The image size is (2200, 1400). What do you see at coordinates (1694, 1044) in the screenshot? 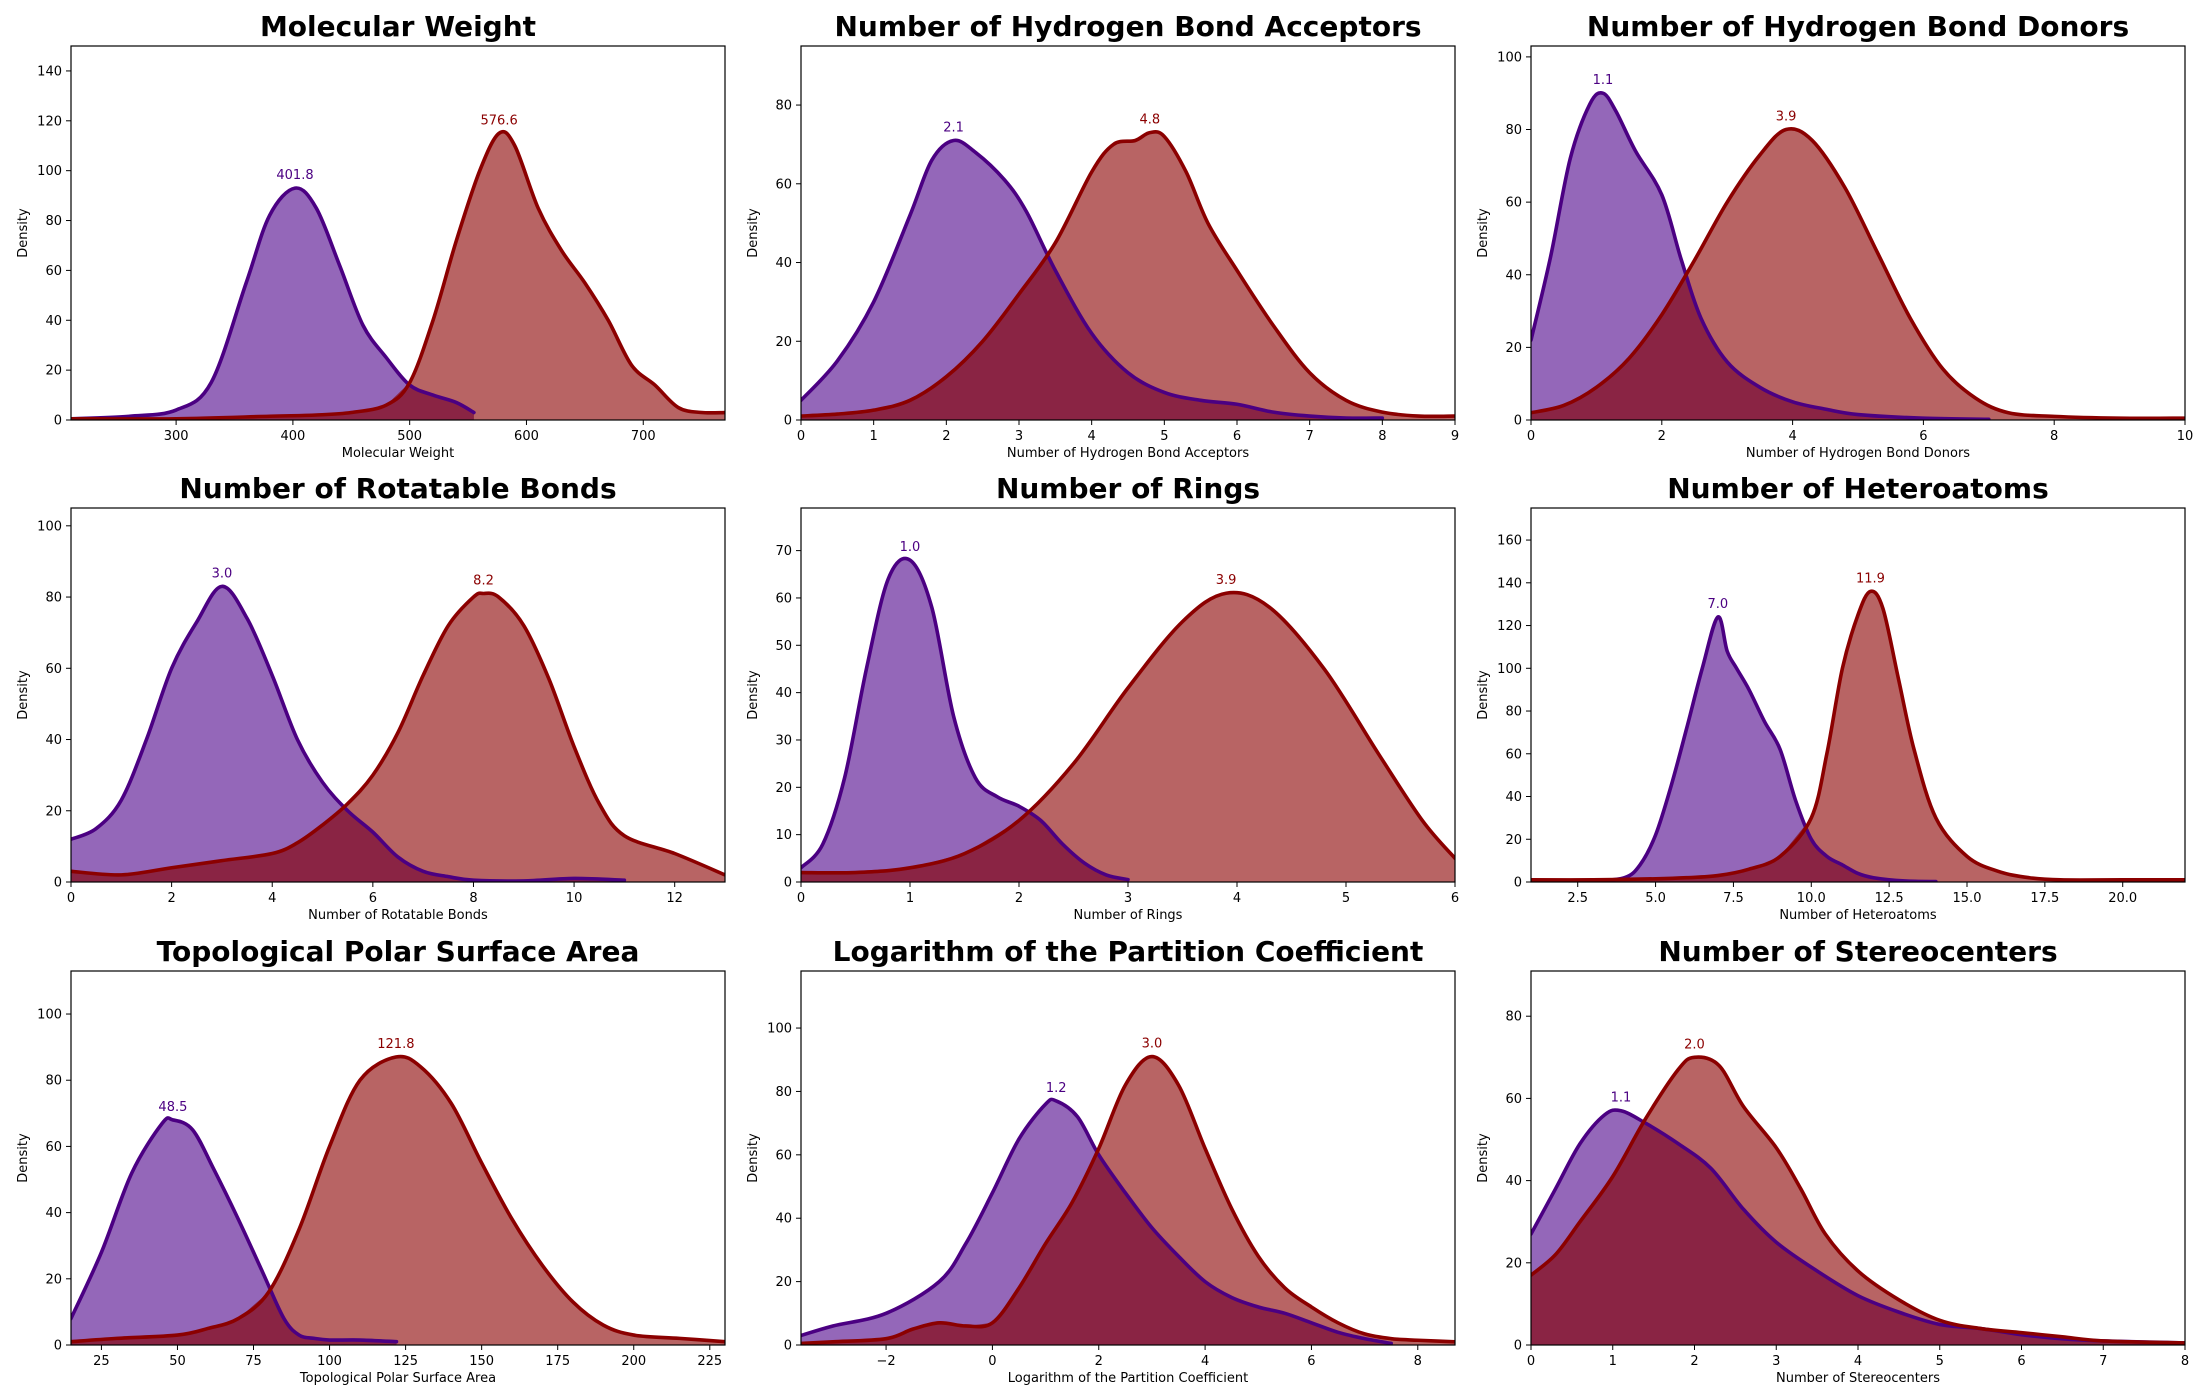
I see `peak-label: 2.0` at bounding box center [1694, 1044].